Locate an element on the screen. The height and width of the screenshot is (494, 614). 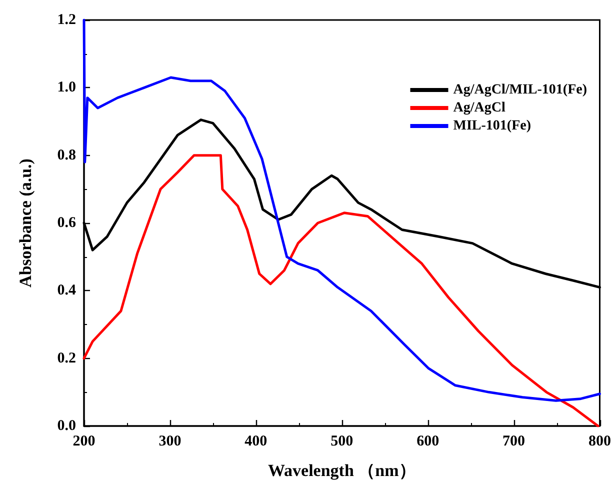
x-tick-label: 800 is located at coordinates (599, 442).